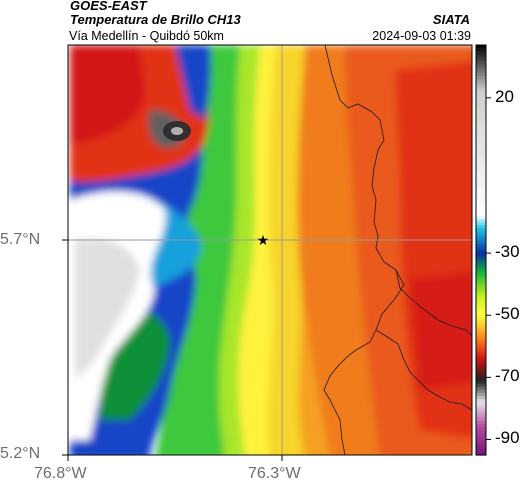  I want to click on colorbar, so click(483, 250).